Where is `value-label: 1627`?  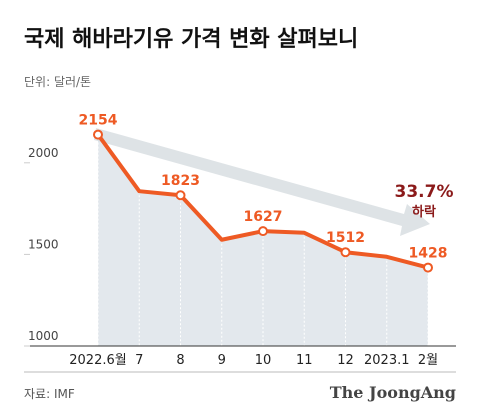
value-label: 1627 is located at coordinates (263, 217).